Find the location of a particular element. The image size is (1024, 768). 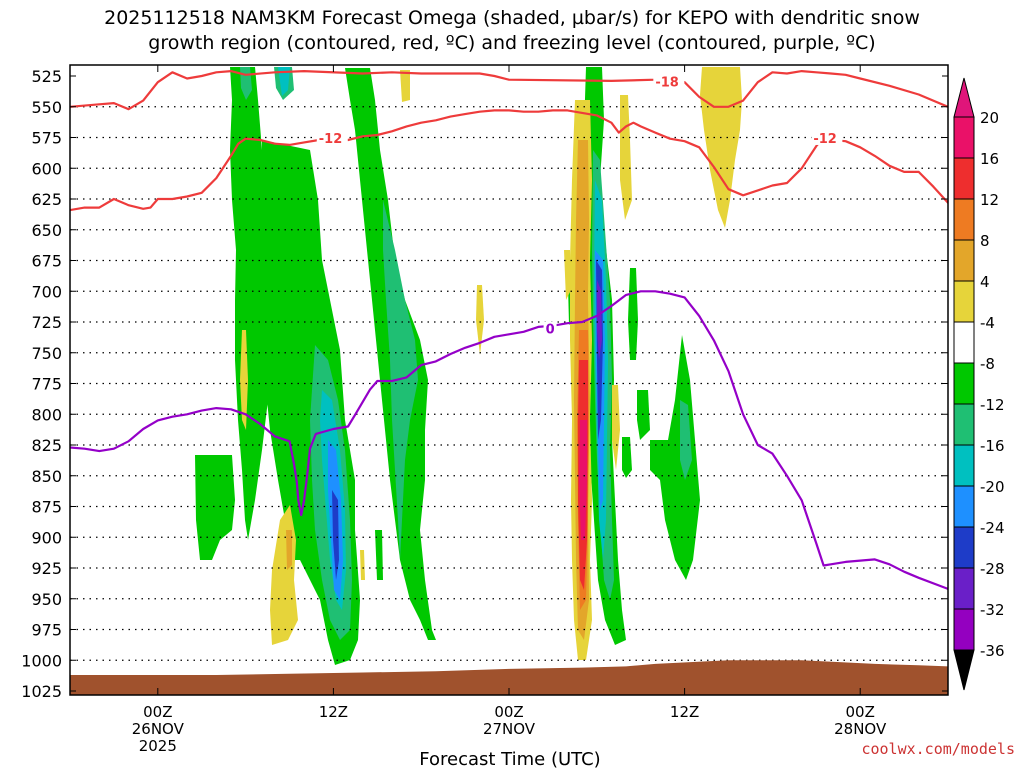

y-tick-label: 800 is located at coordinates (46, 414).